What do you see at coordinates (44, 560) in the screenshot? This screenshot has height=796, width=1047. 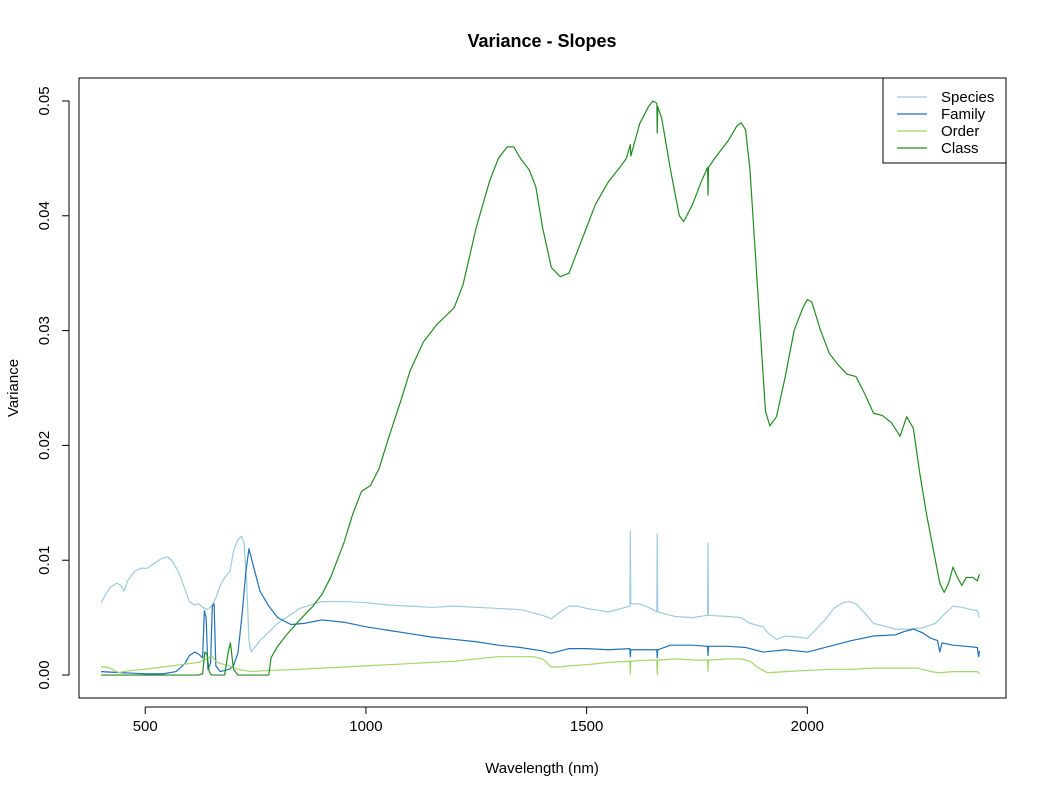 I see `y-tick-label: 0.01` at bounding box center [44, 560].